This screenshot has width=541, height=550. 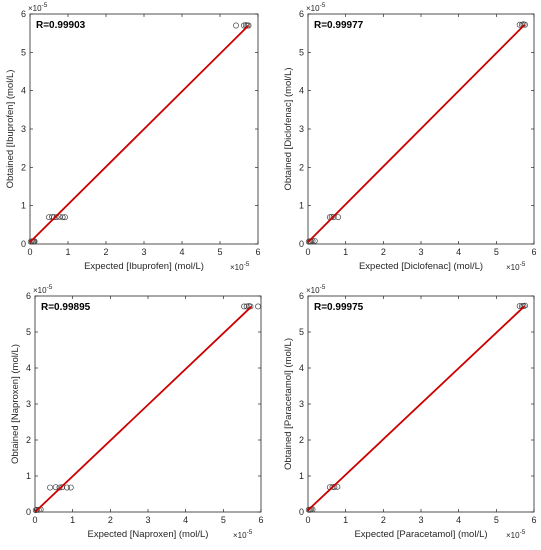 I want to click on x-axis-label: Expected [Naproxen] (mol/L), so click(x=148, y=534).